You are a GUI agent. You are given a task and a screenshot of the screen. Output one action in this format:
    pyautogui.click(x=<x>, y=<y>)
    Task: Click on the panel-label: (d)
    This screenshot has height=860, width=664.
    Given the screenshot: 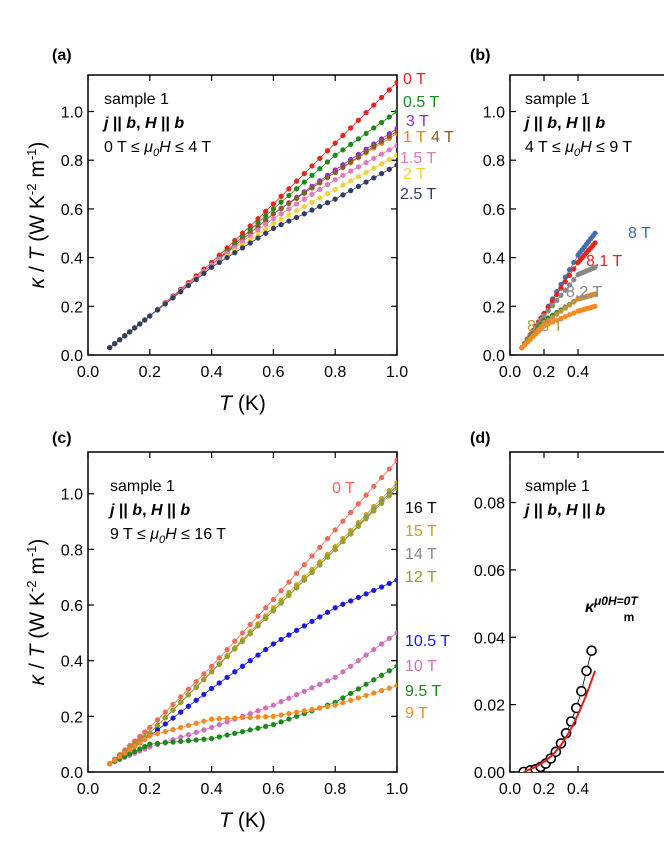 What is the action you would take?
    pyautogui.click(x=480, y=438)
    